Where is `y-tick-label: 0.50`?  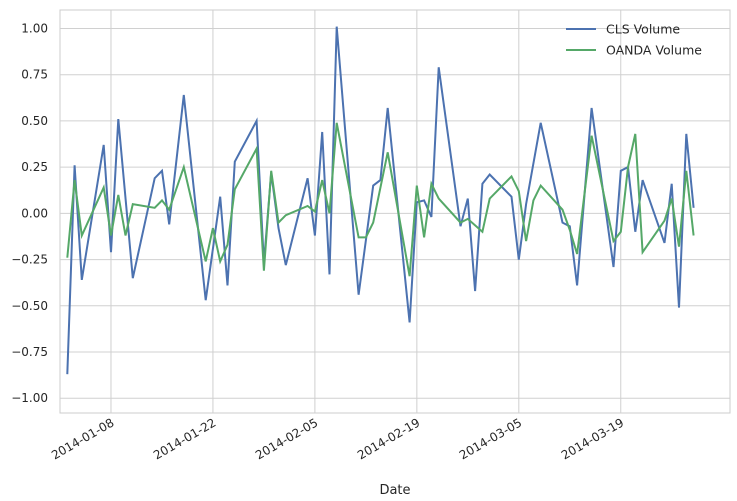
y-tick-label: 0.50 is located at coordinates (34, 121).